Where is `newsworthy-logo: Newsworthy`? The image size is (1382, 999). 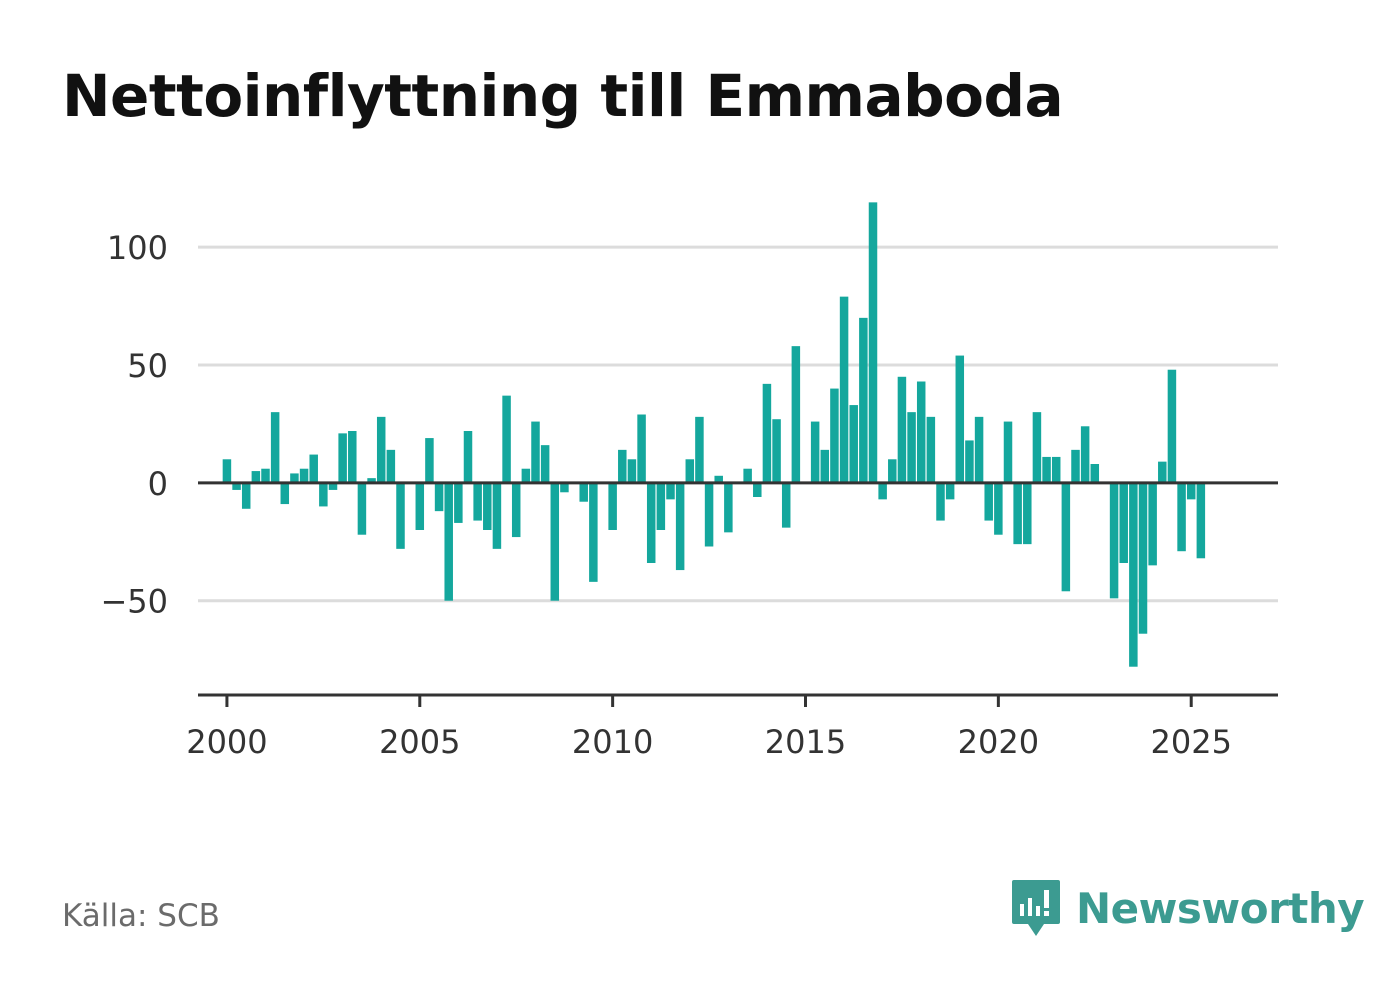
newsworthy-logo: Newsworthy is located at coordinates (1187, 908).